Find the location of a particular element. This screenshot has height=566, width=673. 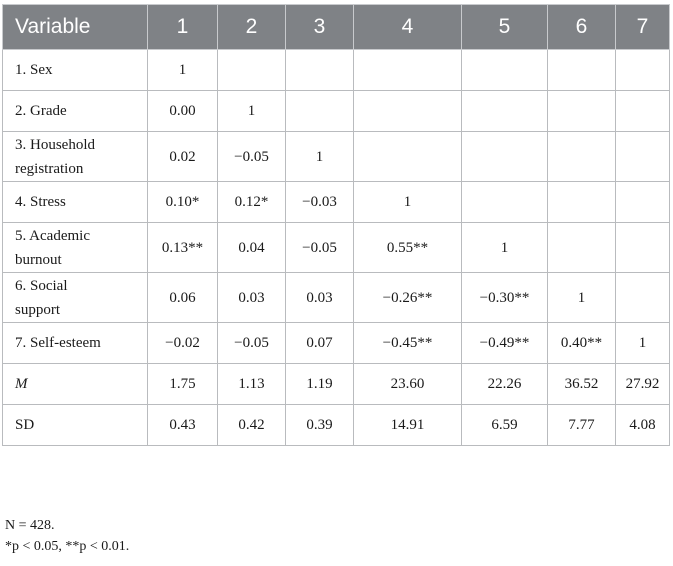

row-label-line: 7. Self-esteem is located at coordinates (58, 343).